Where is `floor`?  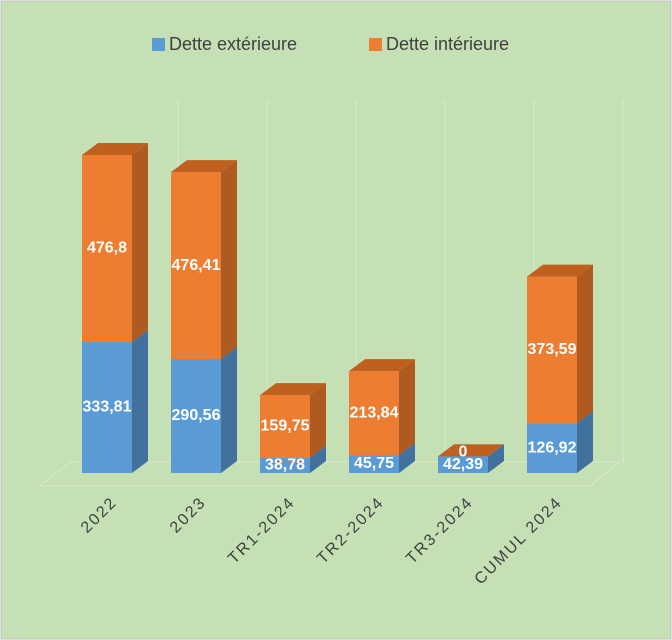 floor is located at coordinates (330, 474).